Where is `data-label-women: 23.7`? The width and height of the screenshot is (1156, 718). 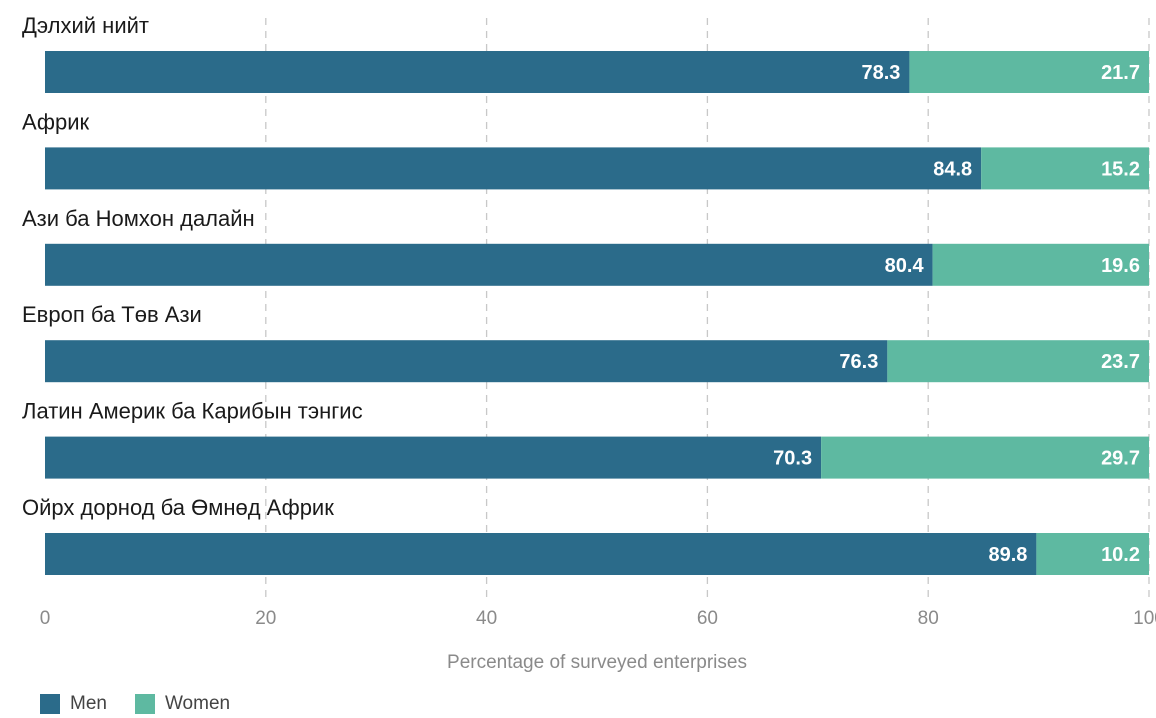
data-label-women: 23.7 is located at coordinates (1120, 362).